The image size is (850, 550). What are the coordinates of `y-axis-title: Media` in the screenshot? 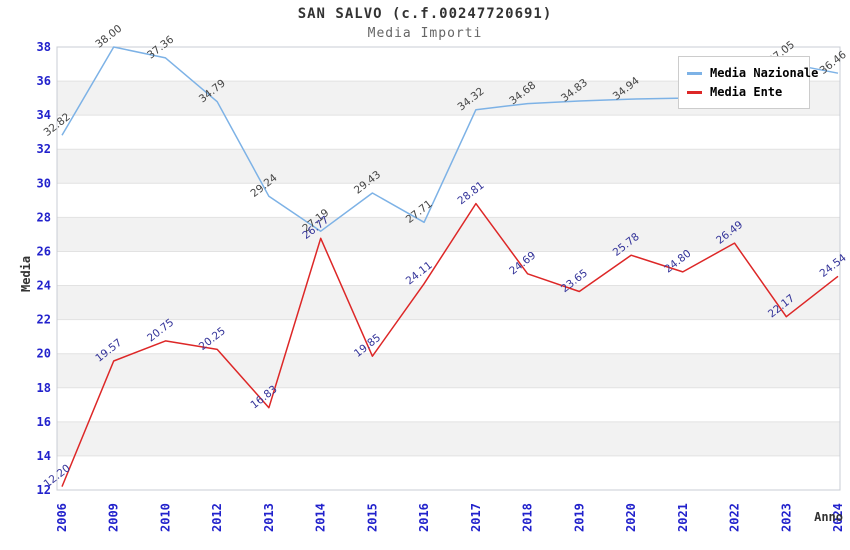 It's located at (26, 274).